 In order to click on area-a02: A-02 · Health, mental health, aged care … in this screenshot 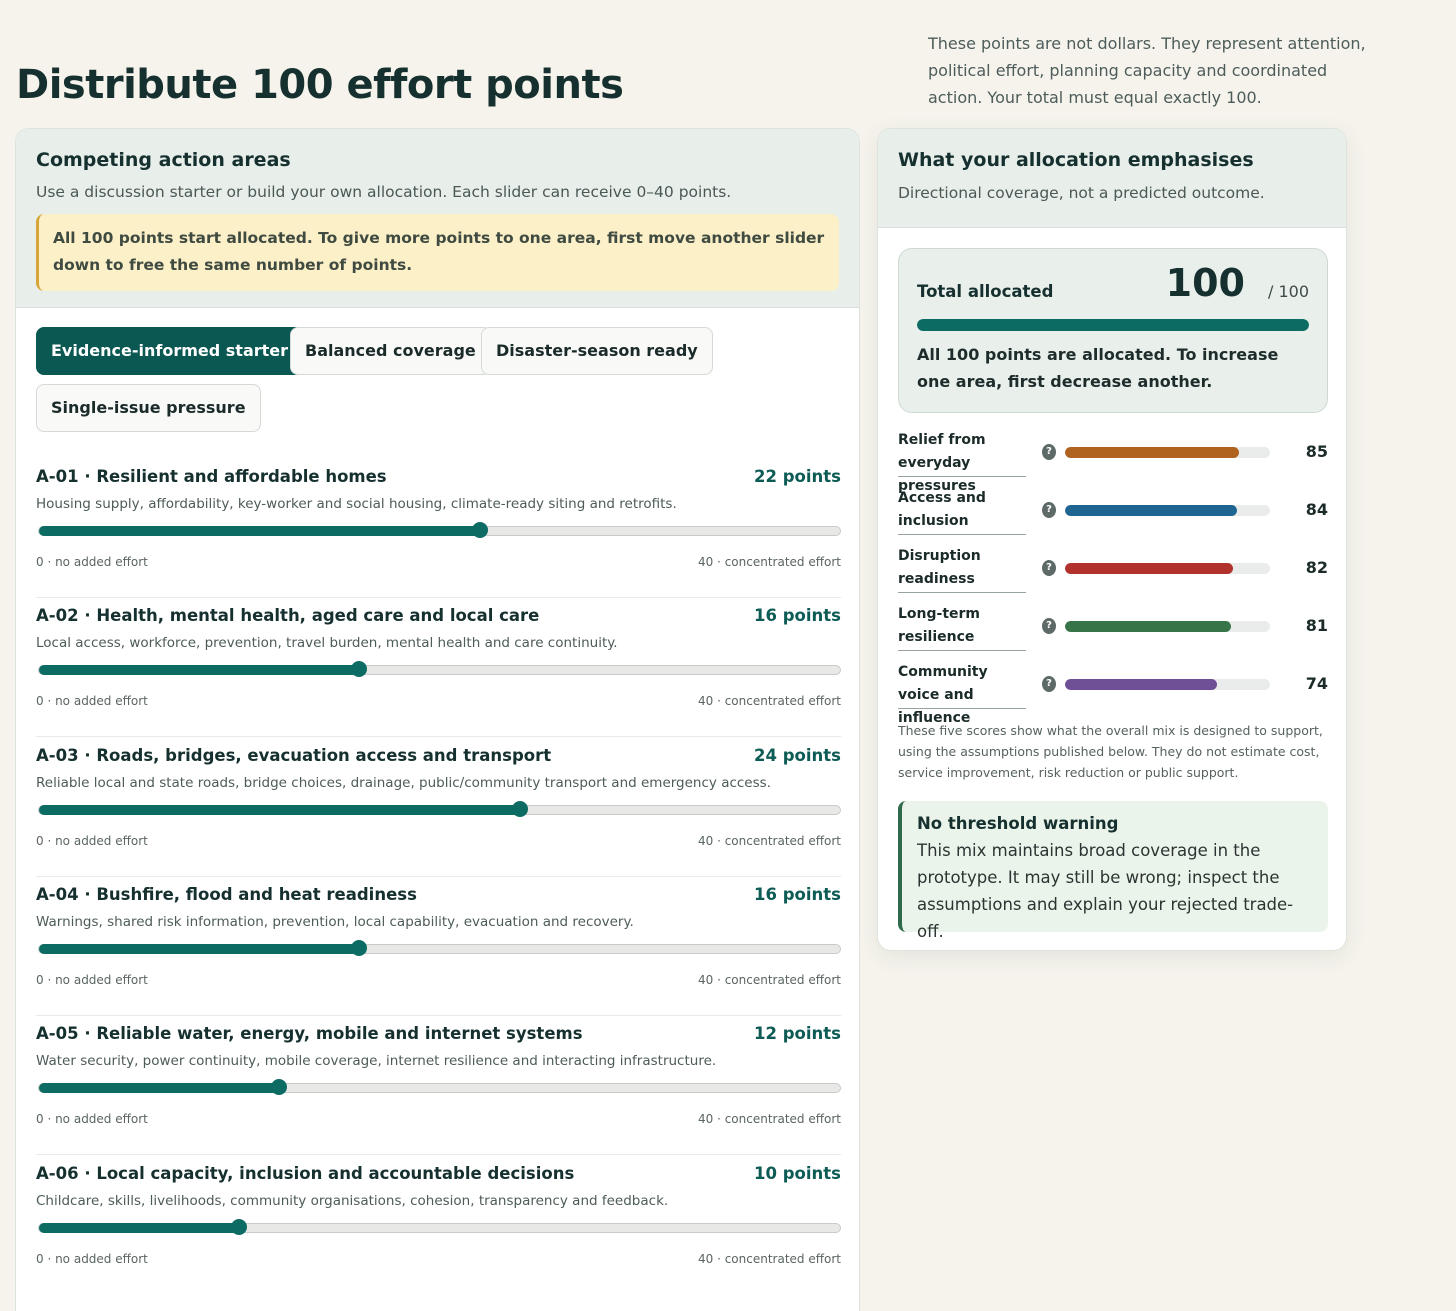, I will do `click(438, 667)`.